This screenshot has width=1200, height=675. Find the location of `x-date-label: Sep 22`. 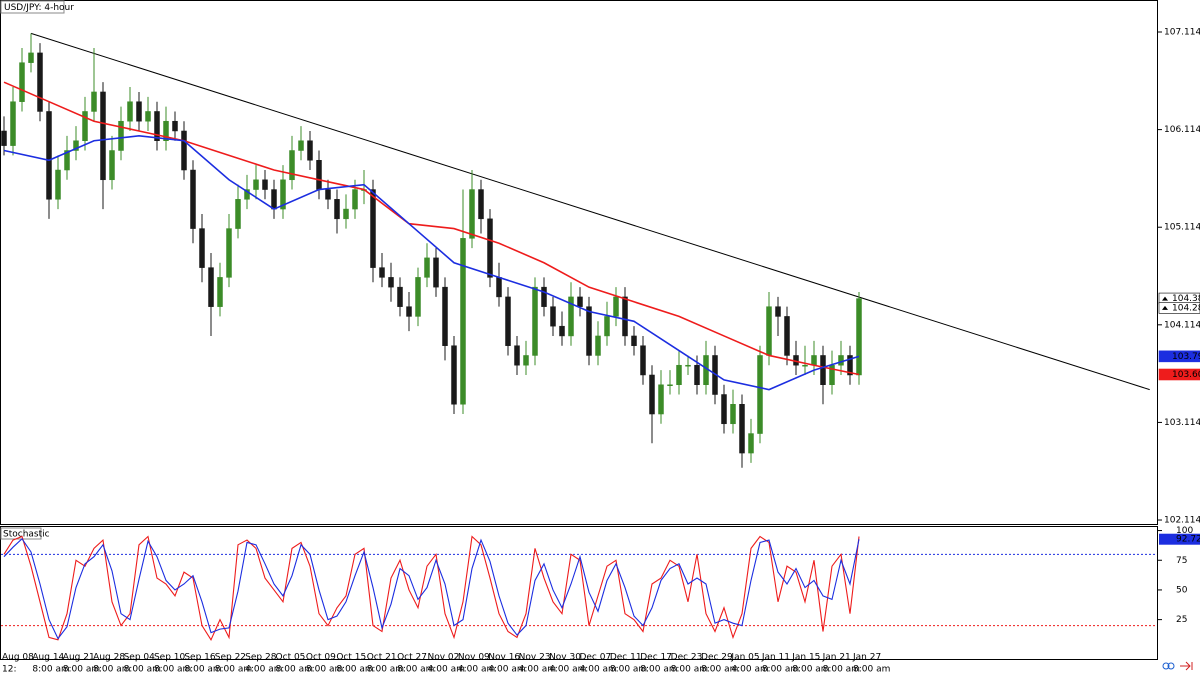

x-date-label: Sep 22 is located at coordinates (230, 658).